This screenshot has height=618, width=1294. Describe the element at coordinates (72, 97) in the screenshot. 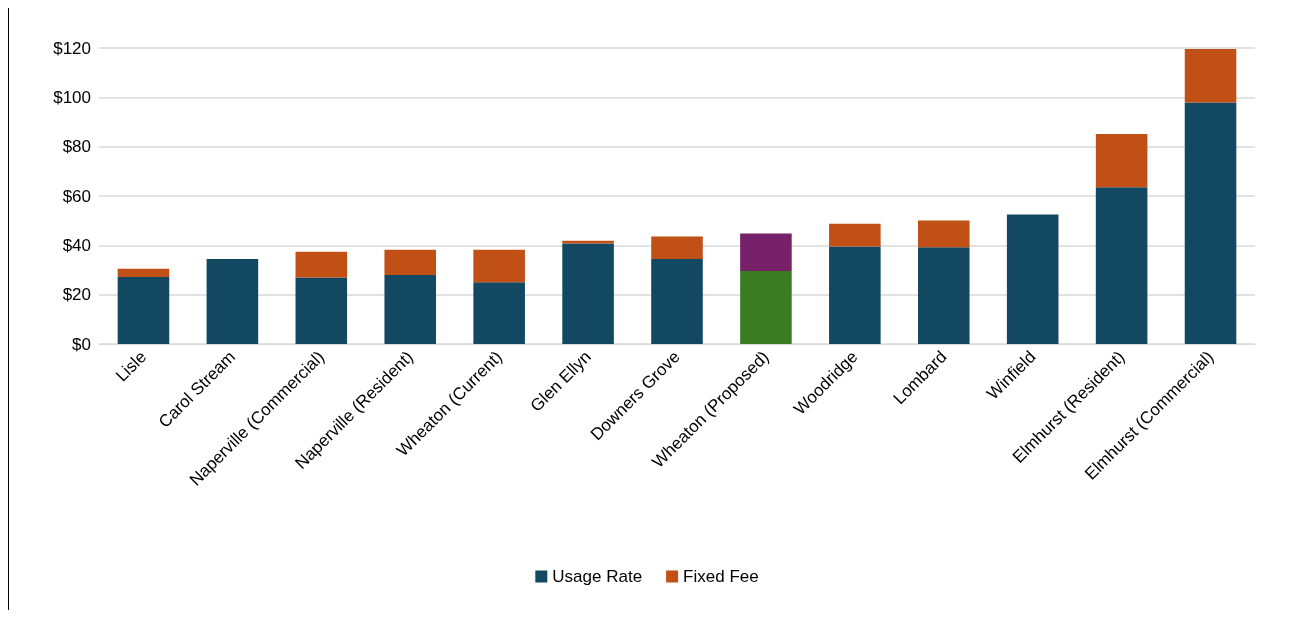

I see `y-tick-label: $100` at that location.